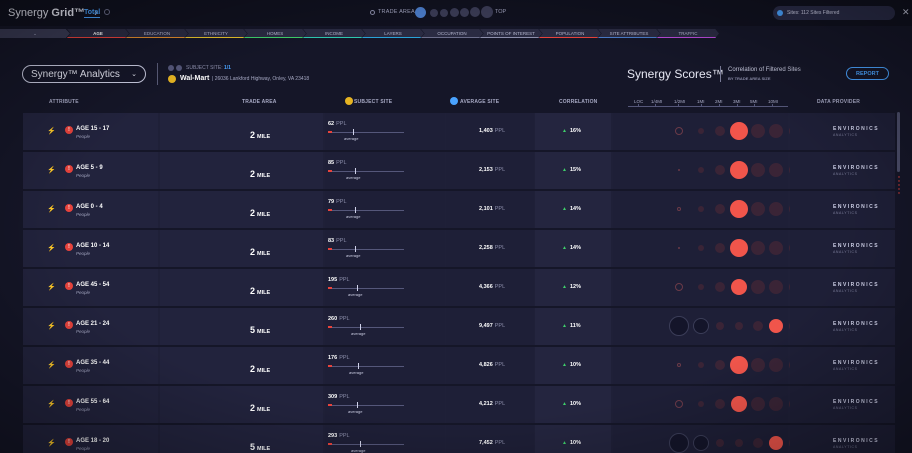 The image size is (912, 453). Describe the element at coordinates (92, 13) in the screenshot. I see `tab-total: Total` at that location.